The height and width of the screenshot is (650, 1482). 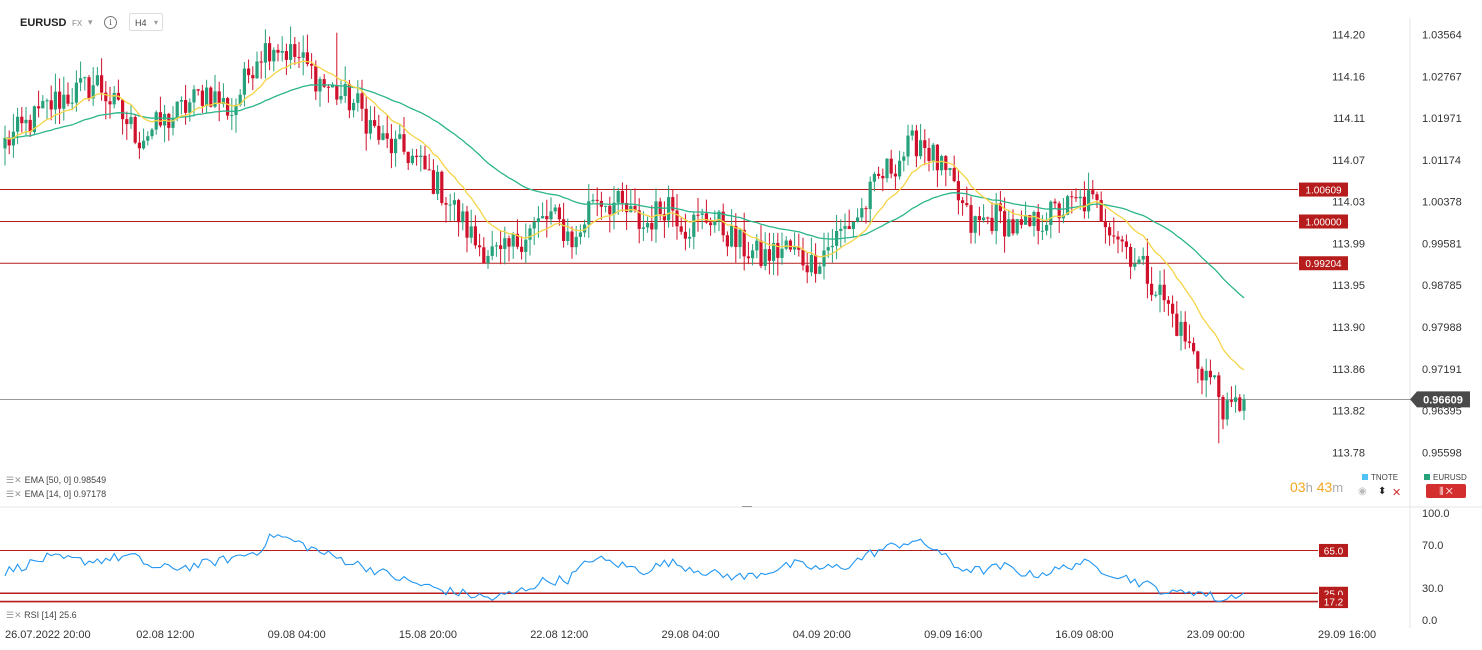 I want to click on info-icon: i, so click(x=110, y=22).